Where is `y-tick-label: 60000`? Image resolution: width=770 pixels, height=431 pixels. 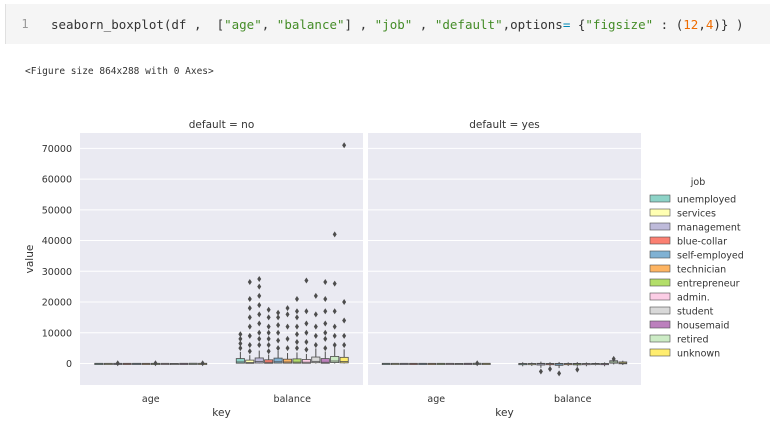
y-tick-label: 60000 is located at coordinates (57, 180).